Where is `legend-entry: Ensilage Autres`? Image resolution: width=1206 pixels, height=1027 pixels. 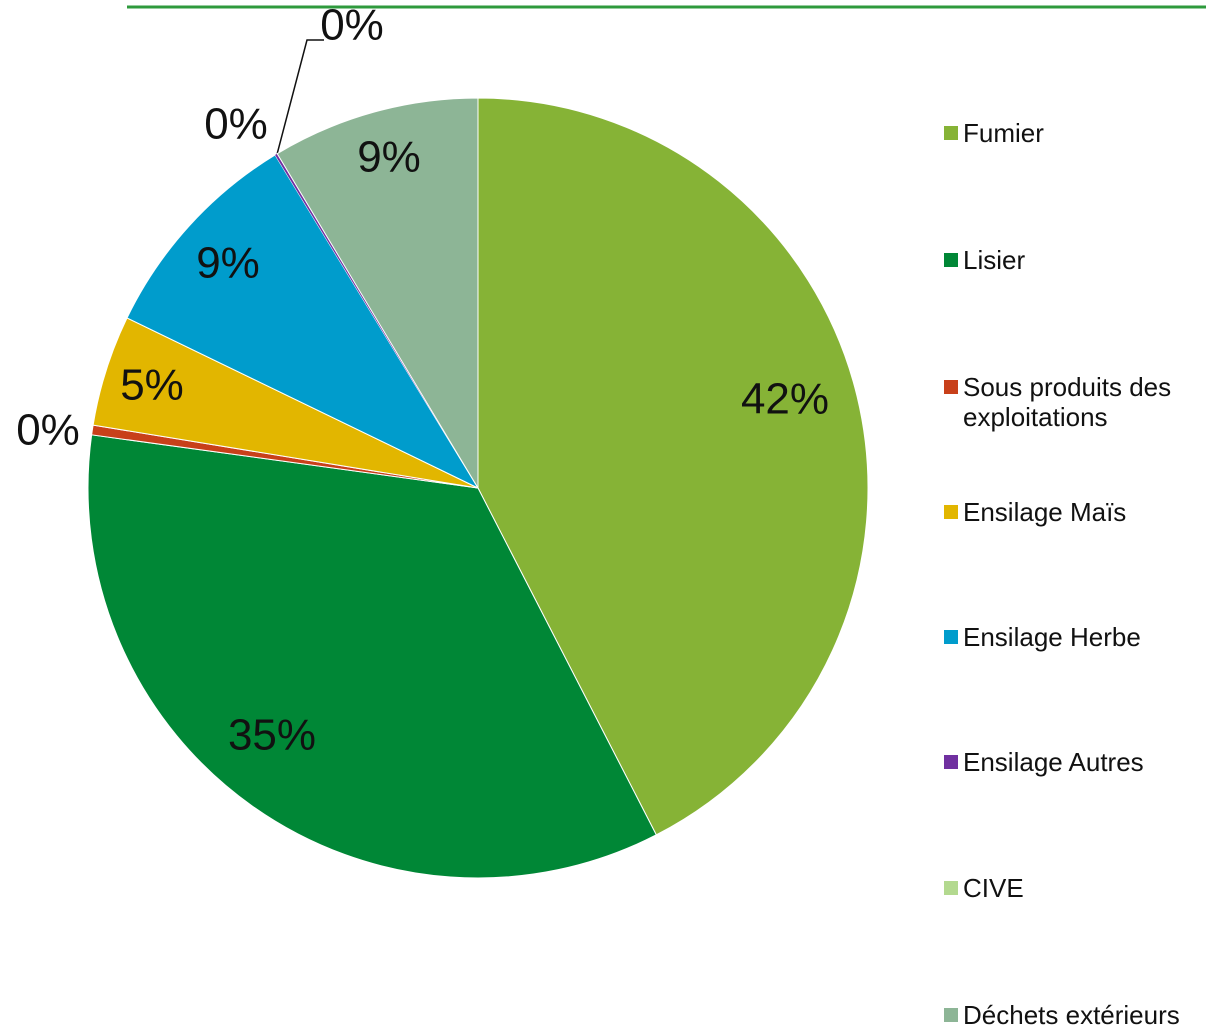
legend-entry: Ensilage Autres is located at coordinates (1073, 762).